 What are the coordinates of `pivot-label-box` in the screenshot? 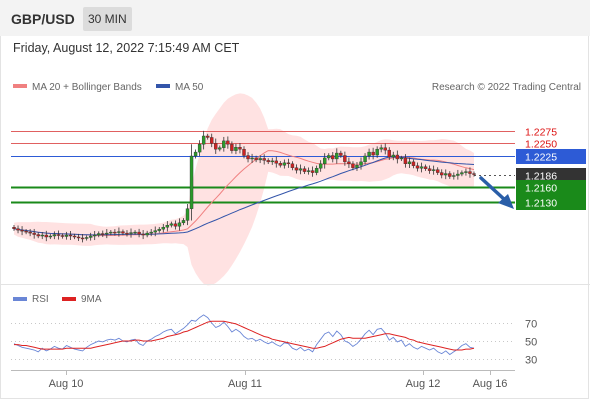 It's located at (551, 156).